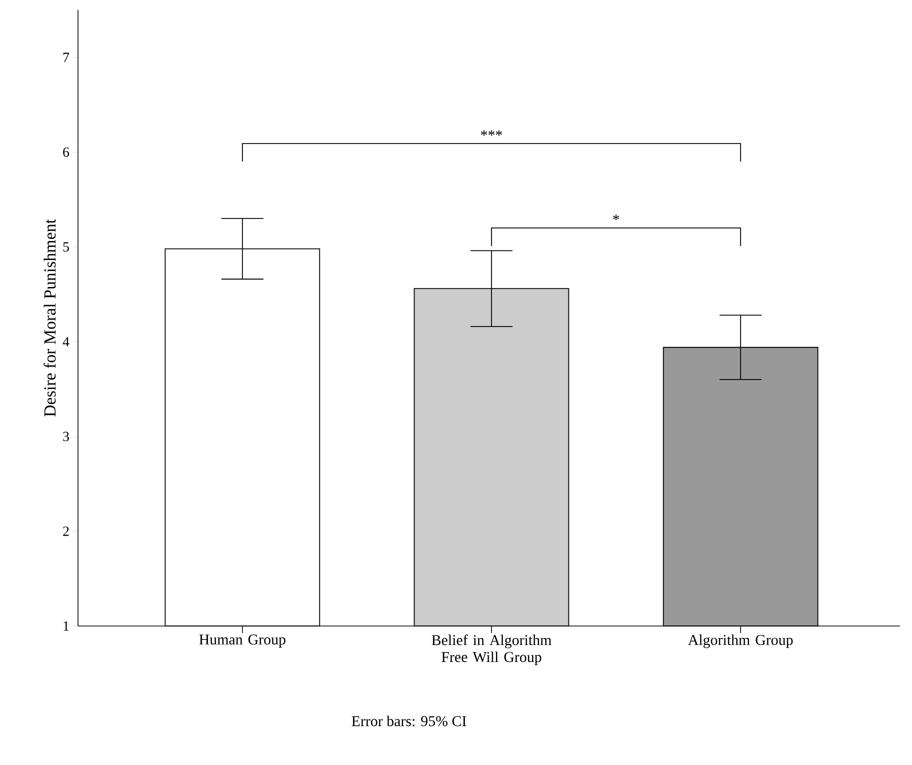  What do you see at coordinates (66, 341) in the screenshot?
I see `y-tick-label: 4` at bounding box center [66, 341].